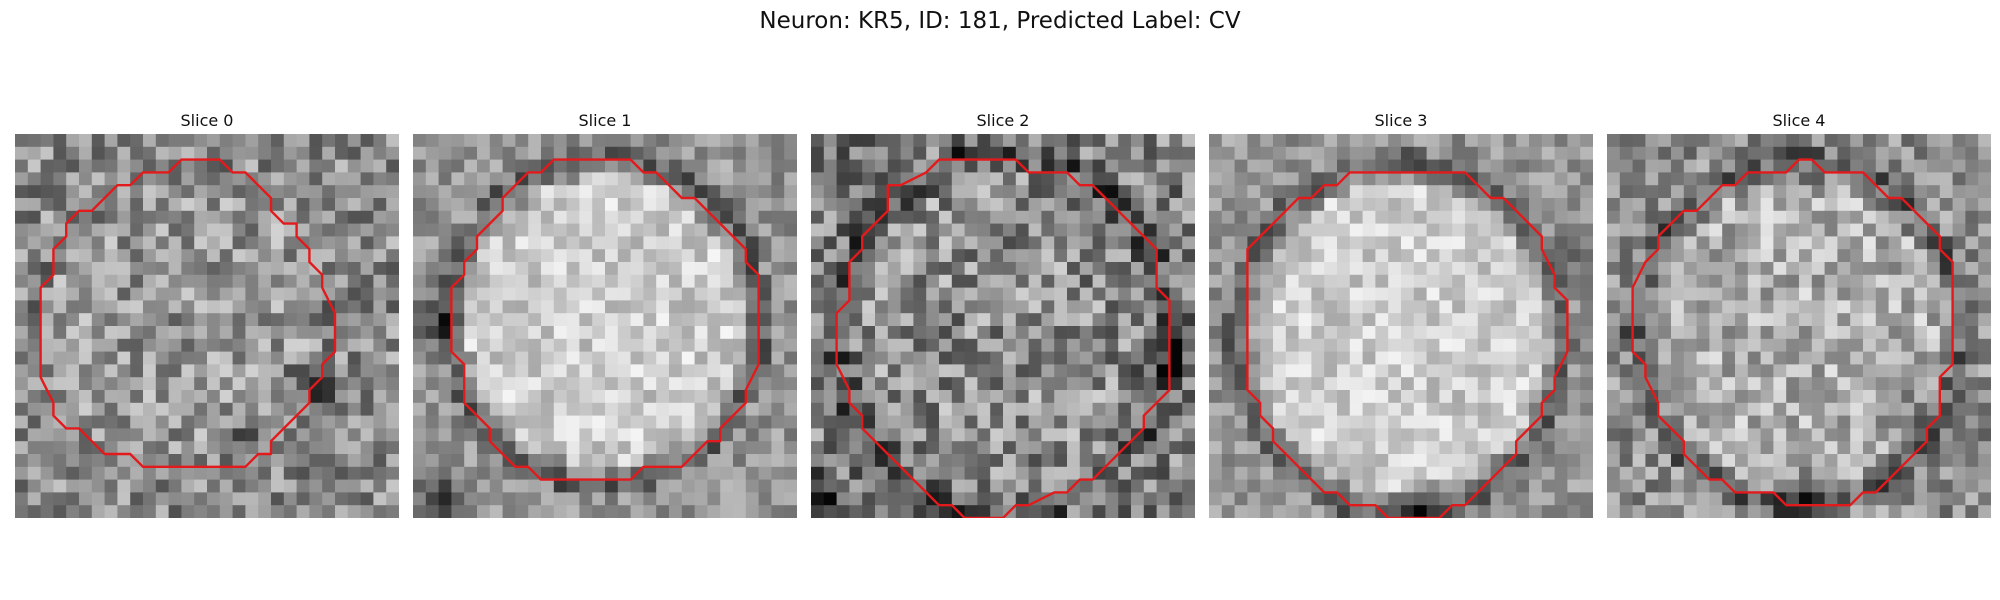 This screenshot has height=600, width=2000. I want to click on slice-panel-3: Slice 3, so click(1401, 313).